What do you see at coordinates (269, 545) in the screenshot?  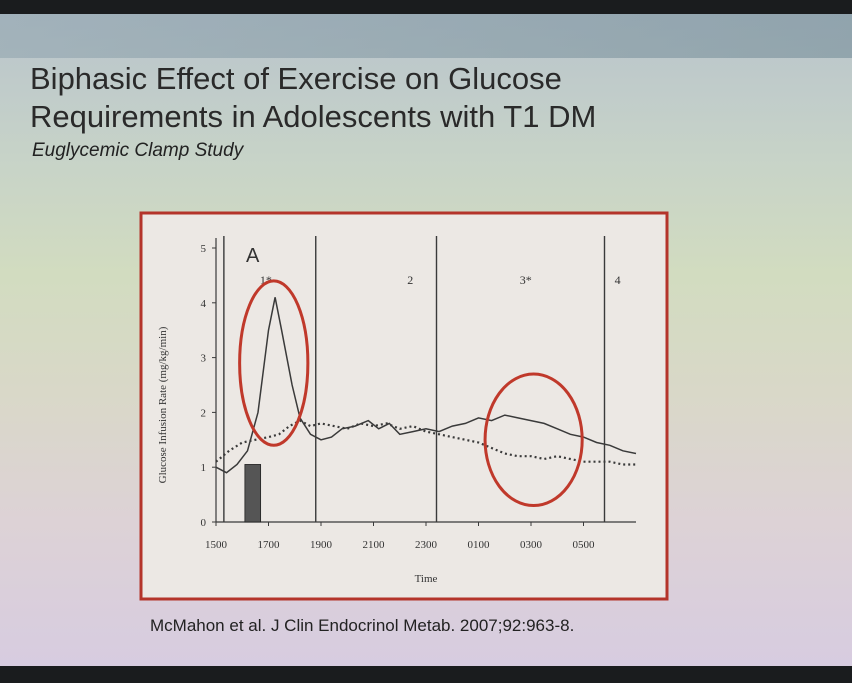 I see `x-tick-label: 1700` at bounding box center [269, 545].